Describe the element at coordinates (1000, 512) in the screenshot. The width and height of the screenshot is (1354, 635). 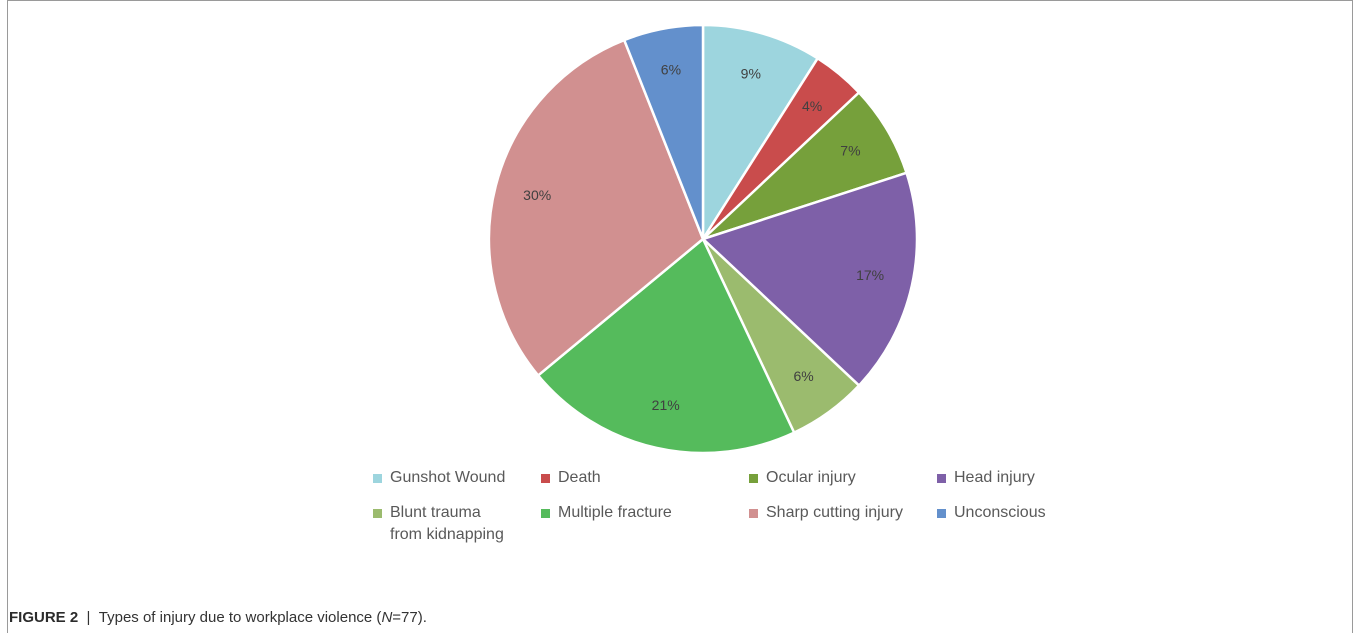
I see `legend-label-unconscious: Unconscious` at that location.